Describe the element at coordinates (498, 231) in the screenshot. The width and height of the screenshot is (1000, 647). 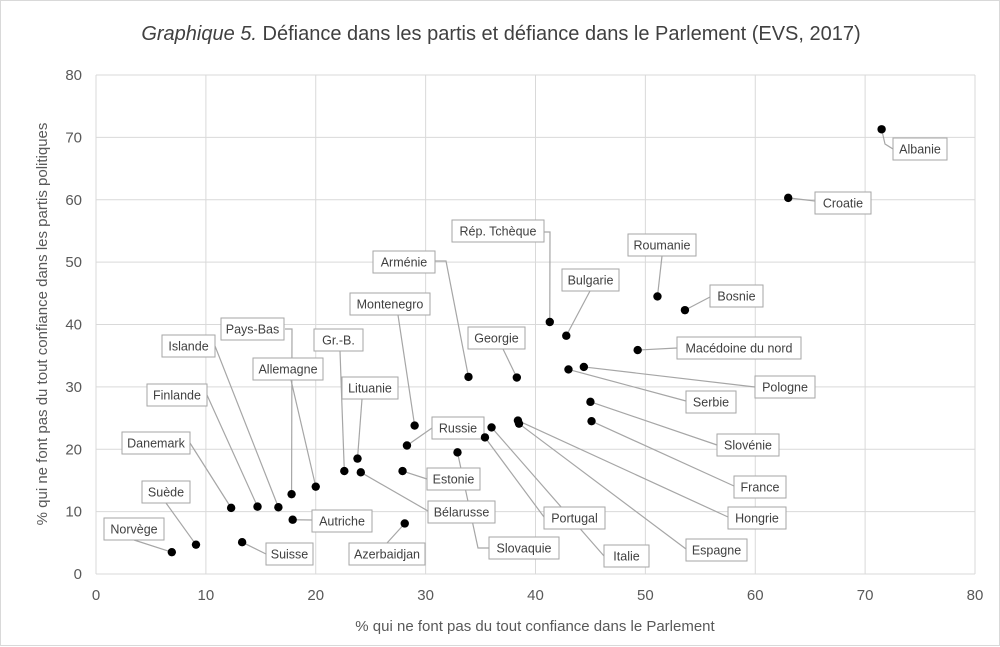
I see `point-label-rep-tcheque: Rép. Tchèque` at that location.